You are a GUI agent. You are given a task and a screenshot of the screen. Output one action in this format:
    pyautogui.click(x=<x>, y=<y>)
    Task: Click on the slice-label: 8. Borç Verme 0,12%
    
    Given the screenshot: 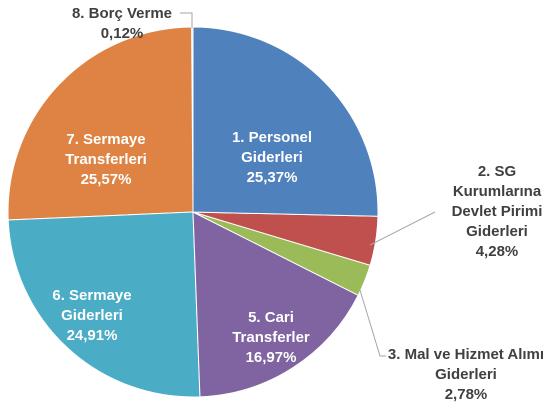 What is the action you would take?
    pyautogui.click(x=122, y=24)
    